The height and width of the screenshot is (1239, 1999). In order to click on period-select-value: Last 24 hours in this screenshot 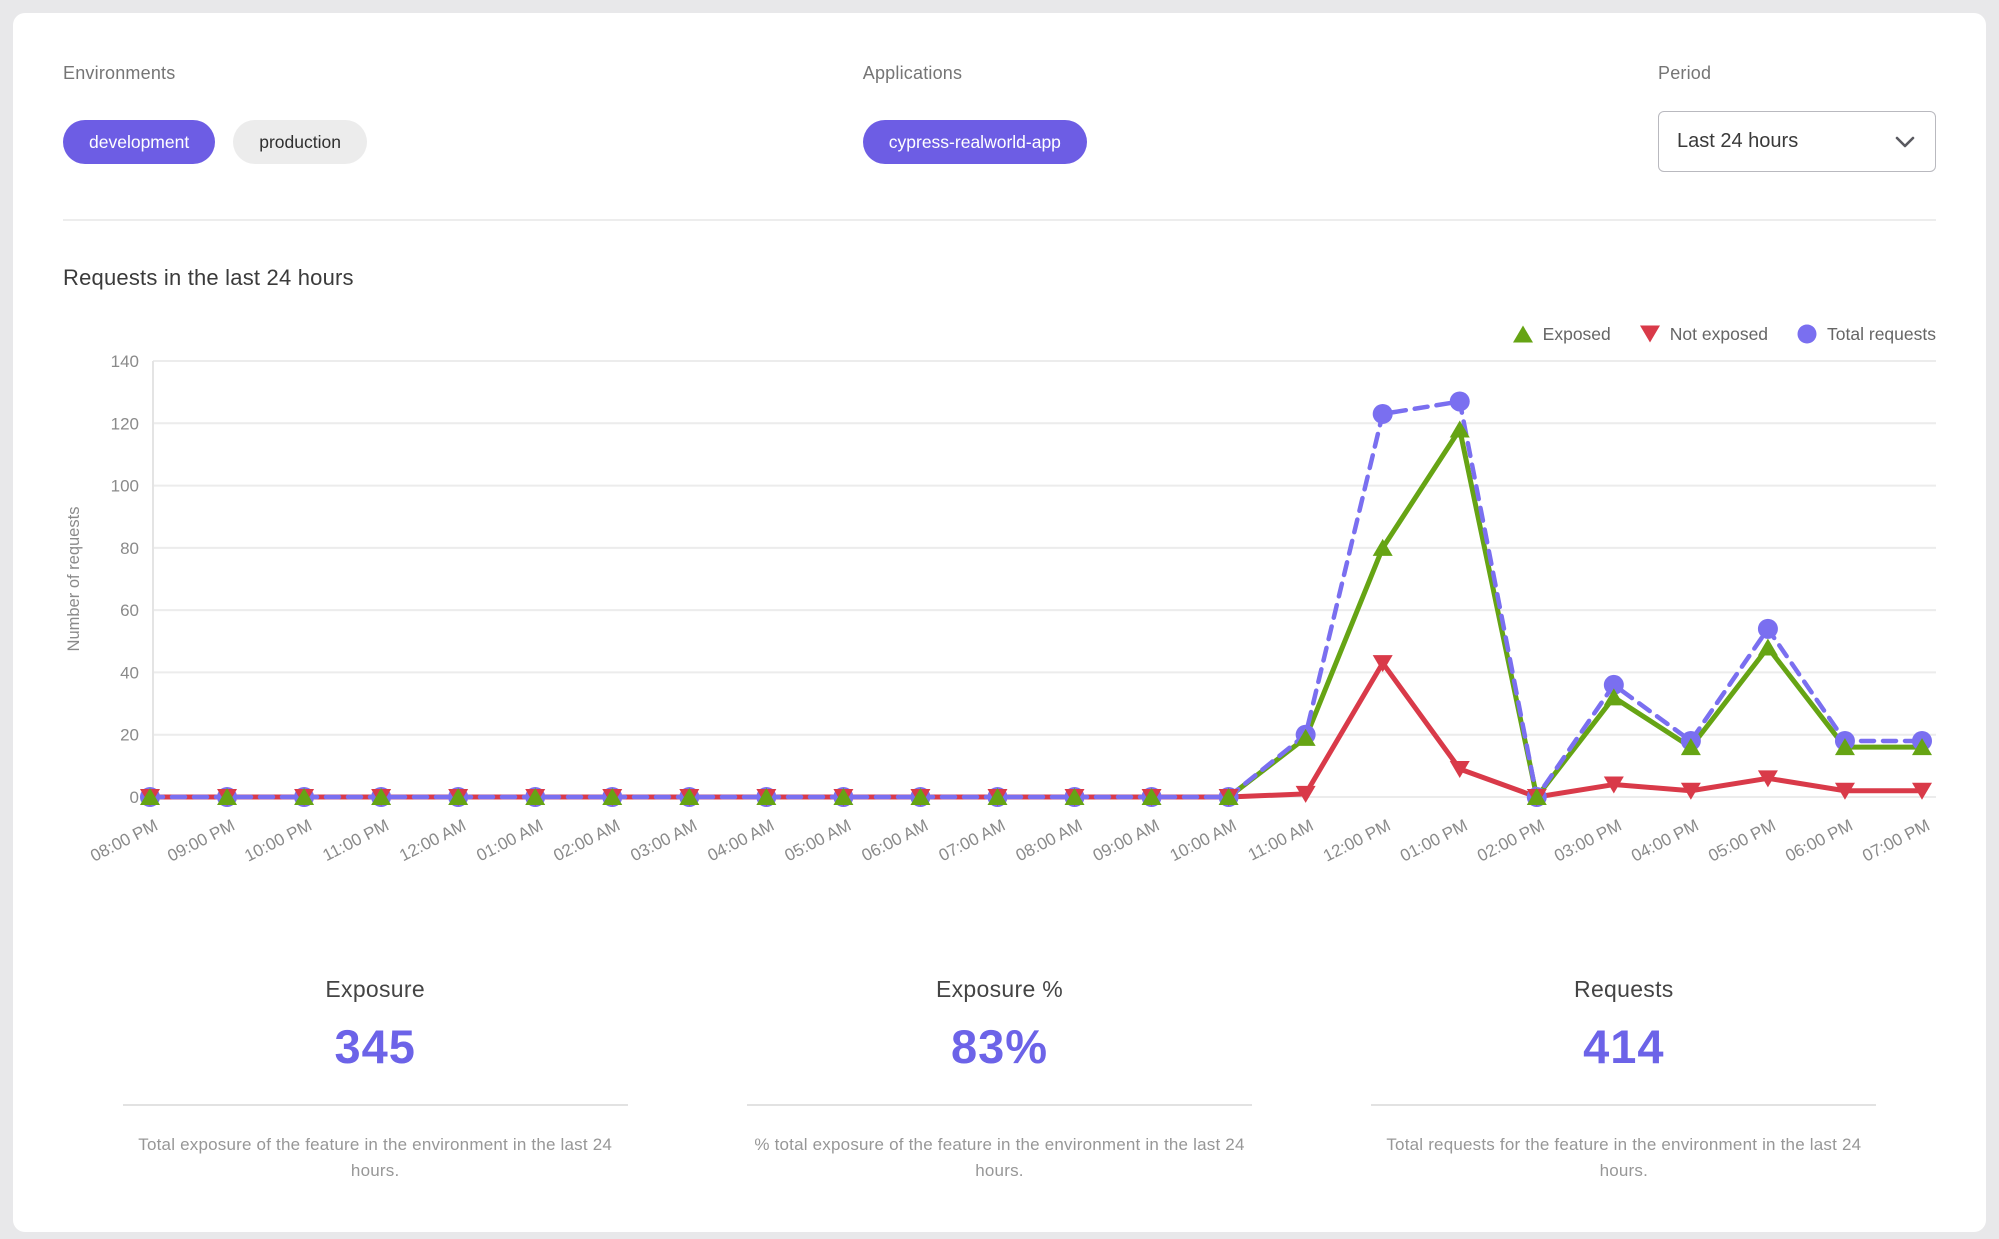, I will do `click(1738, 141)`.